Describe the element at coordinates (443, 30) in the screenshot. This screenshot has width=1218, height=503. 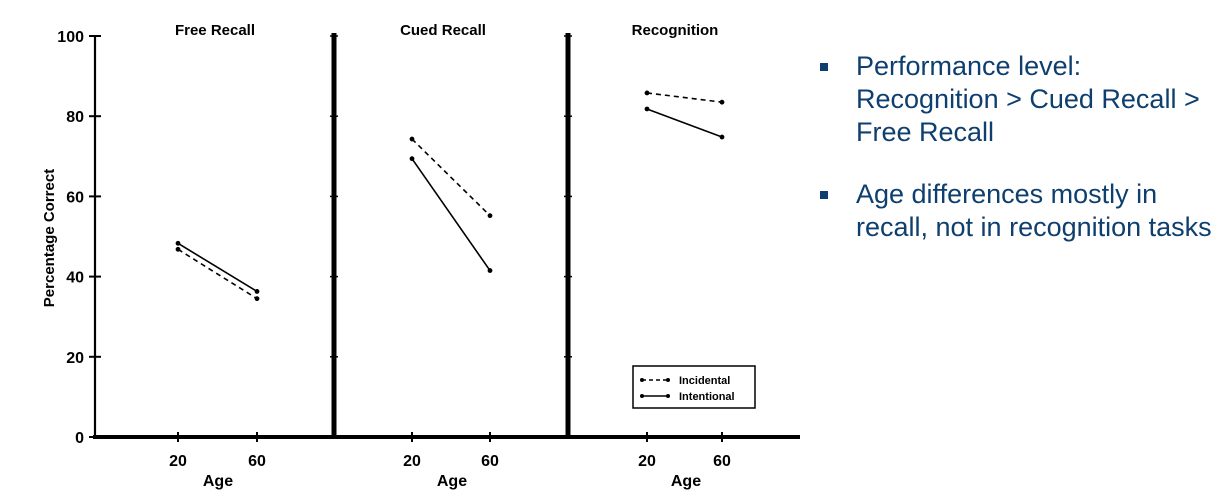
I see `panel-title: Cued Recall` at that location.